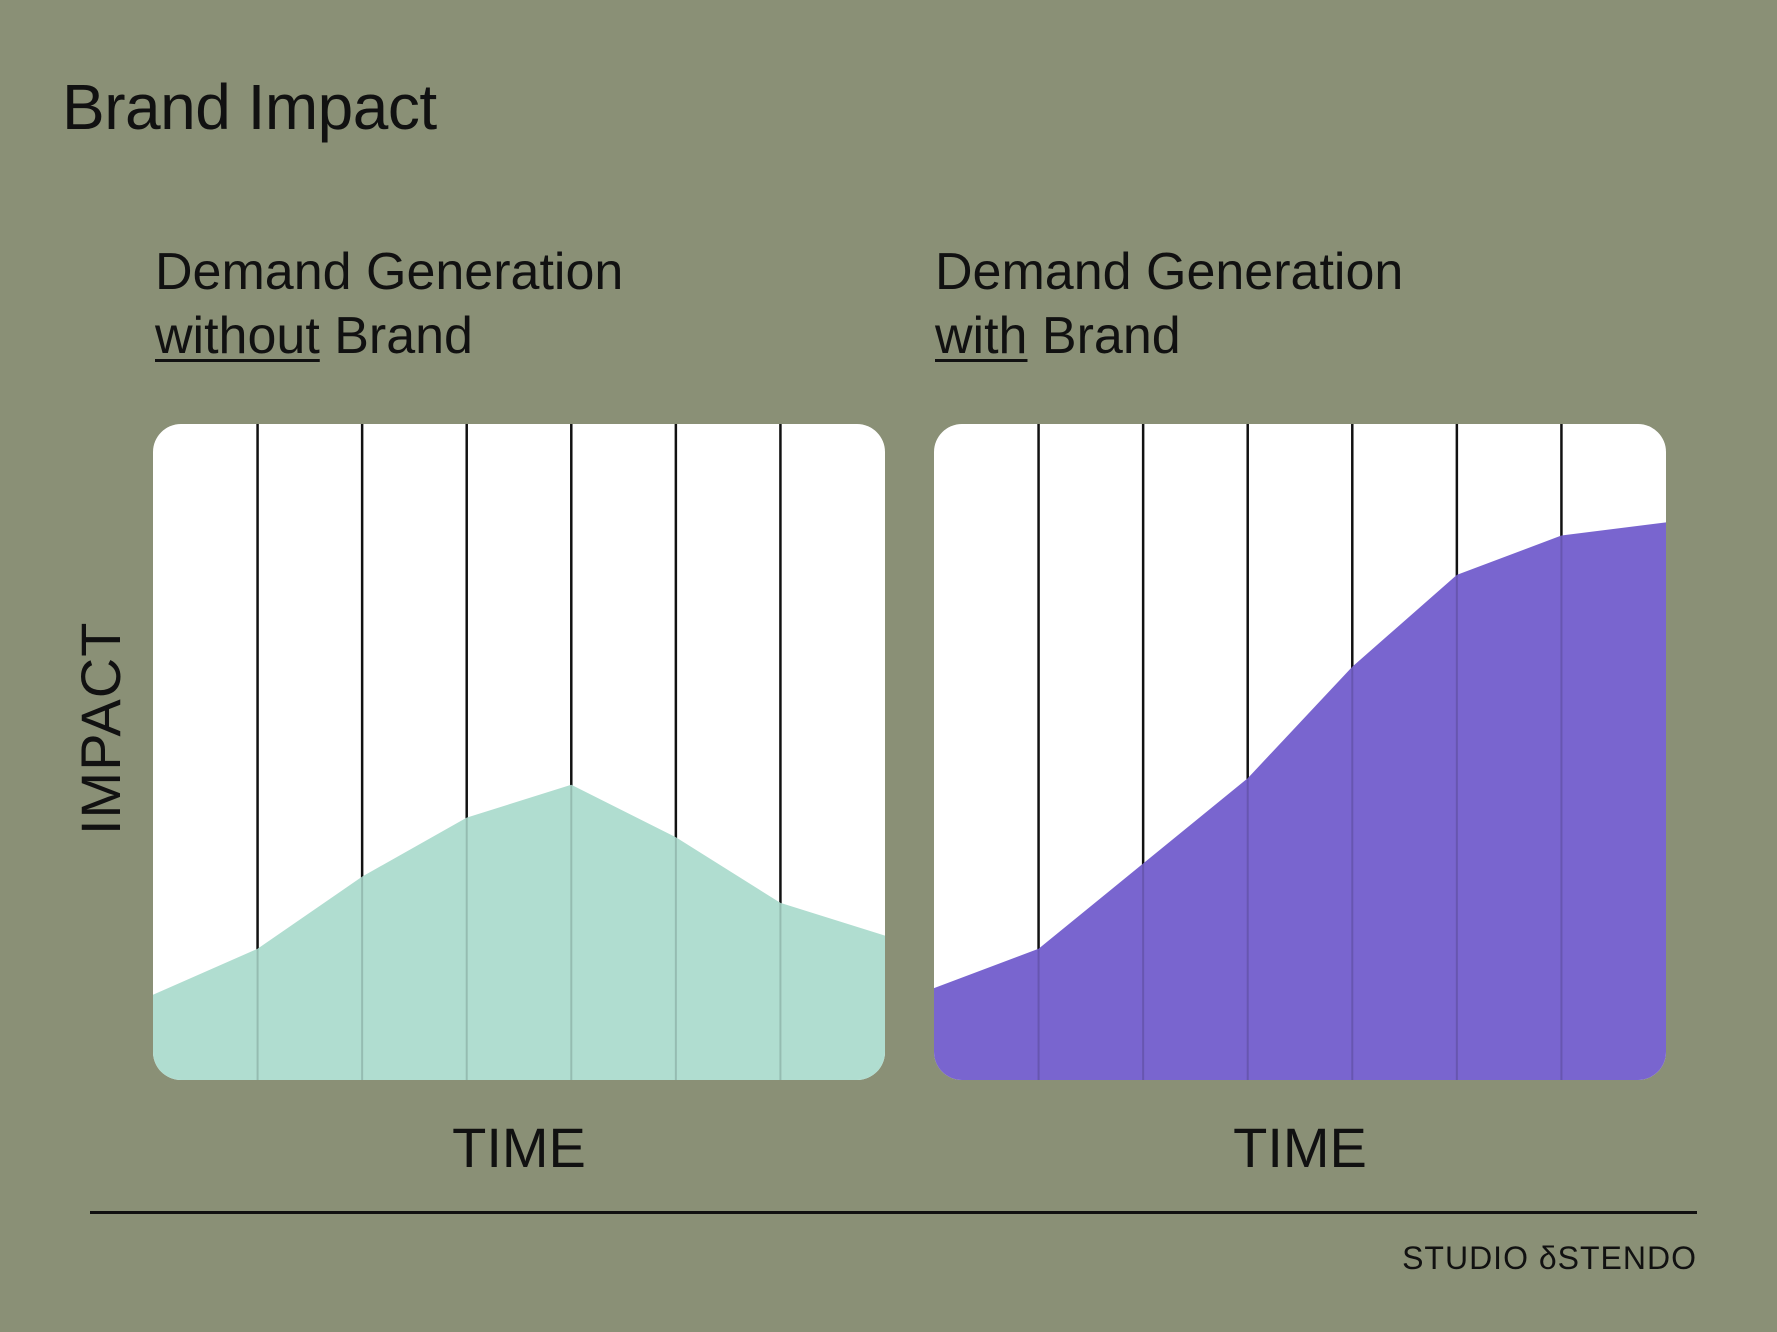 The height and width of the screenshot is (1332, 1777). I want to click on studio-logo: STUDIO δSTENDO, so click(1549, 1258).